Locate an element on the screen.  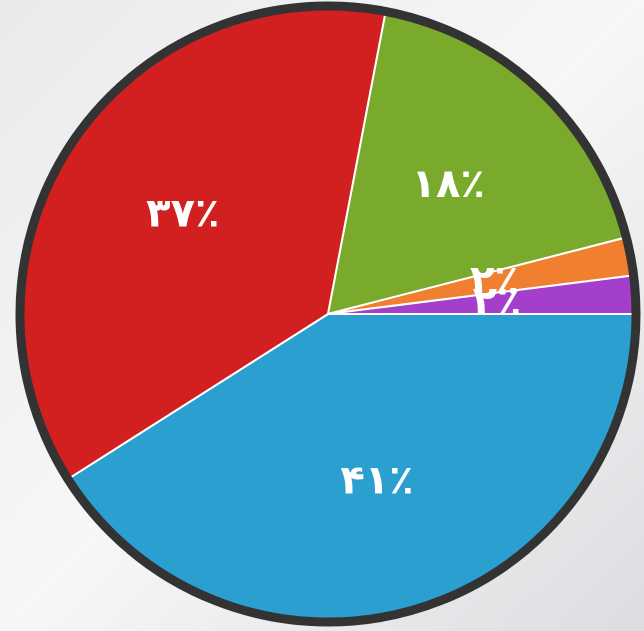
data-label: ۱۸٪ is located at coordinates (448, 184).